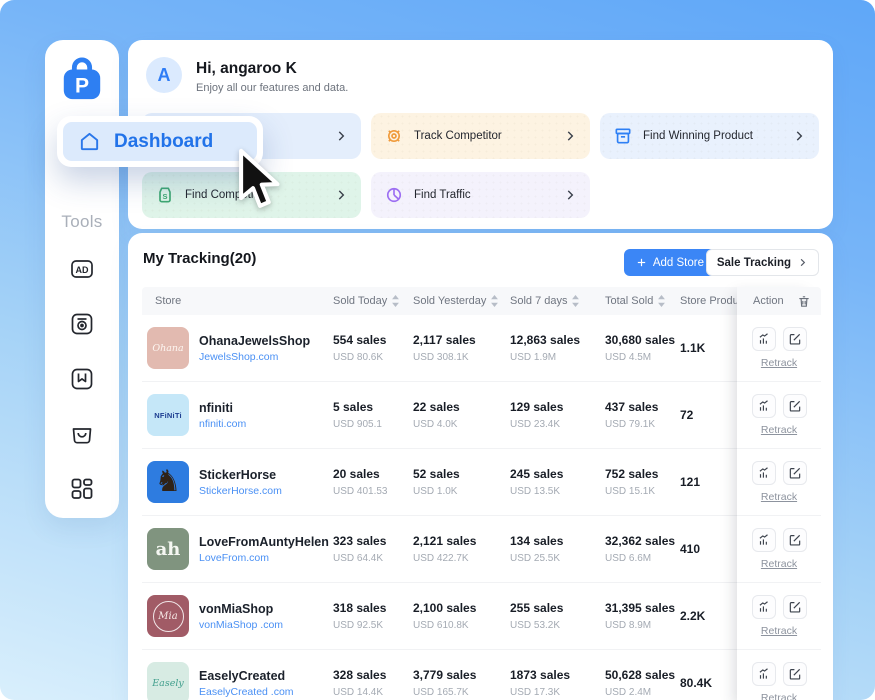 The height and width of the screenshot is (700, 875). I want to click on quick-action-find-winning-product: Find Winning Product, so click(709, 136).